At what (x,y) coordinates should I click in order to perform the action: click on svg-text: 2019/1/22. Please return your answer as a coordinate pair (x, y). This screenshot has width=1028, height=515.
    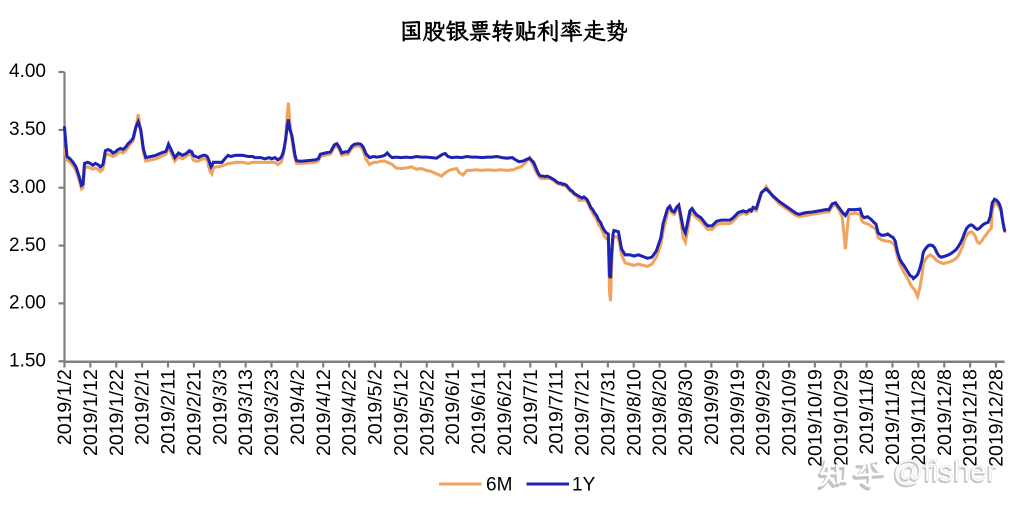
    Looking at the image, I should click on (117, 412).